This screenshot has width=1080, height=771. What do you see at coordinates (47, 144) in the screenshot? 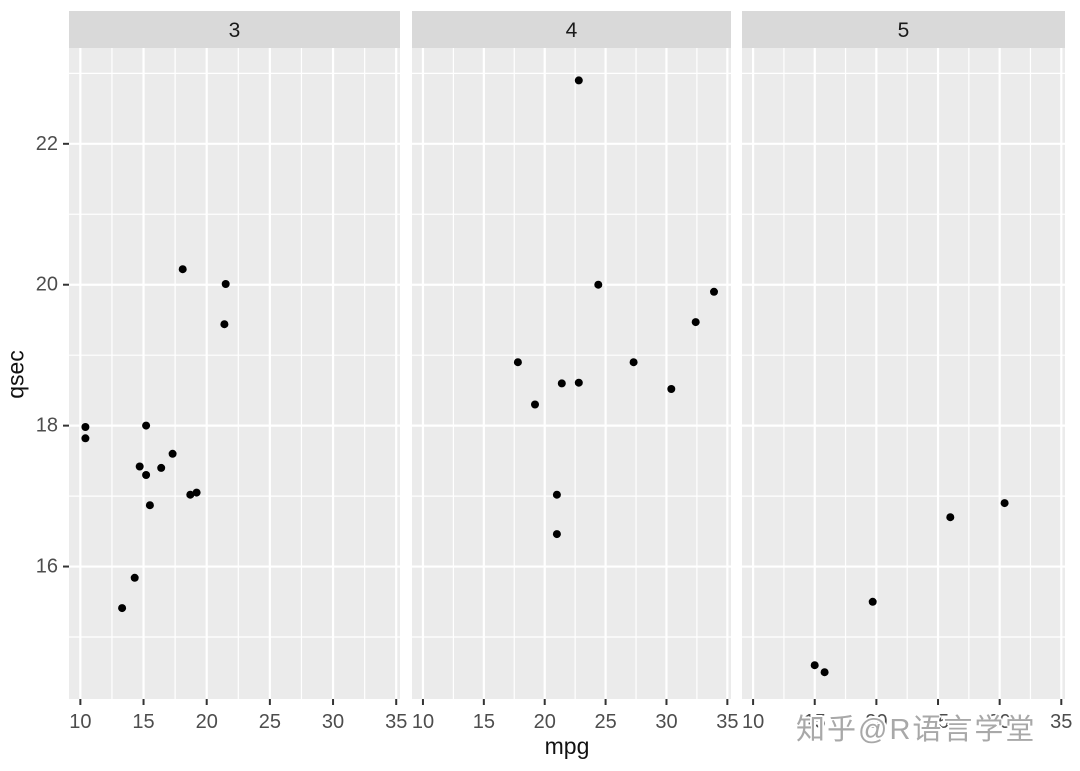
I see `y-tick-label: 22` at bounding box center [47, 144].